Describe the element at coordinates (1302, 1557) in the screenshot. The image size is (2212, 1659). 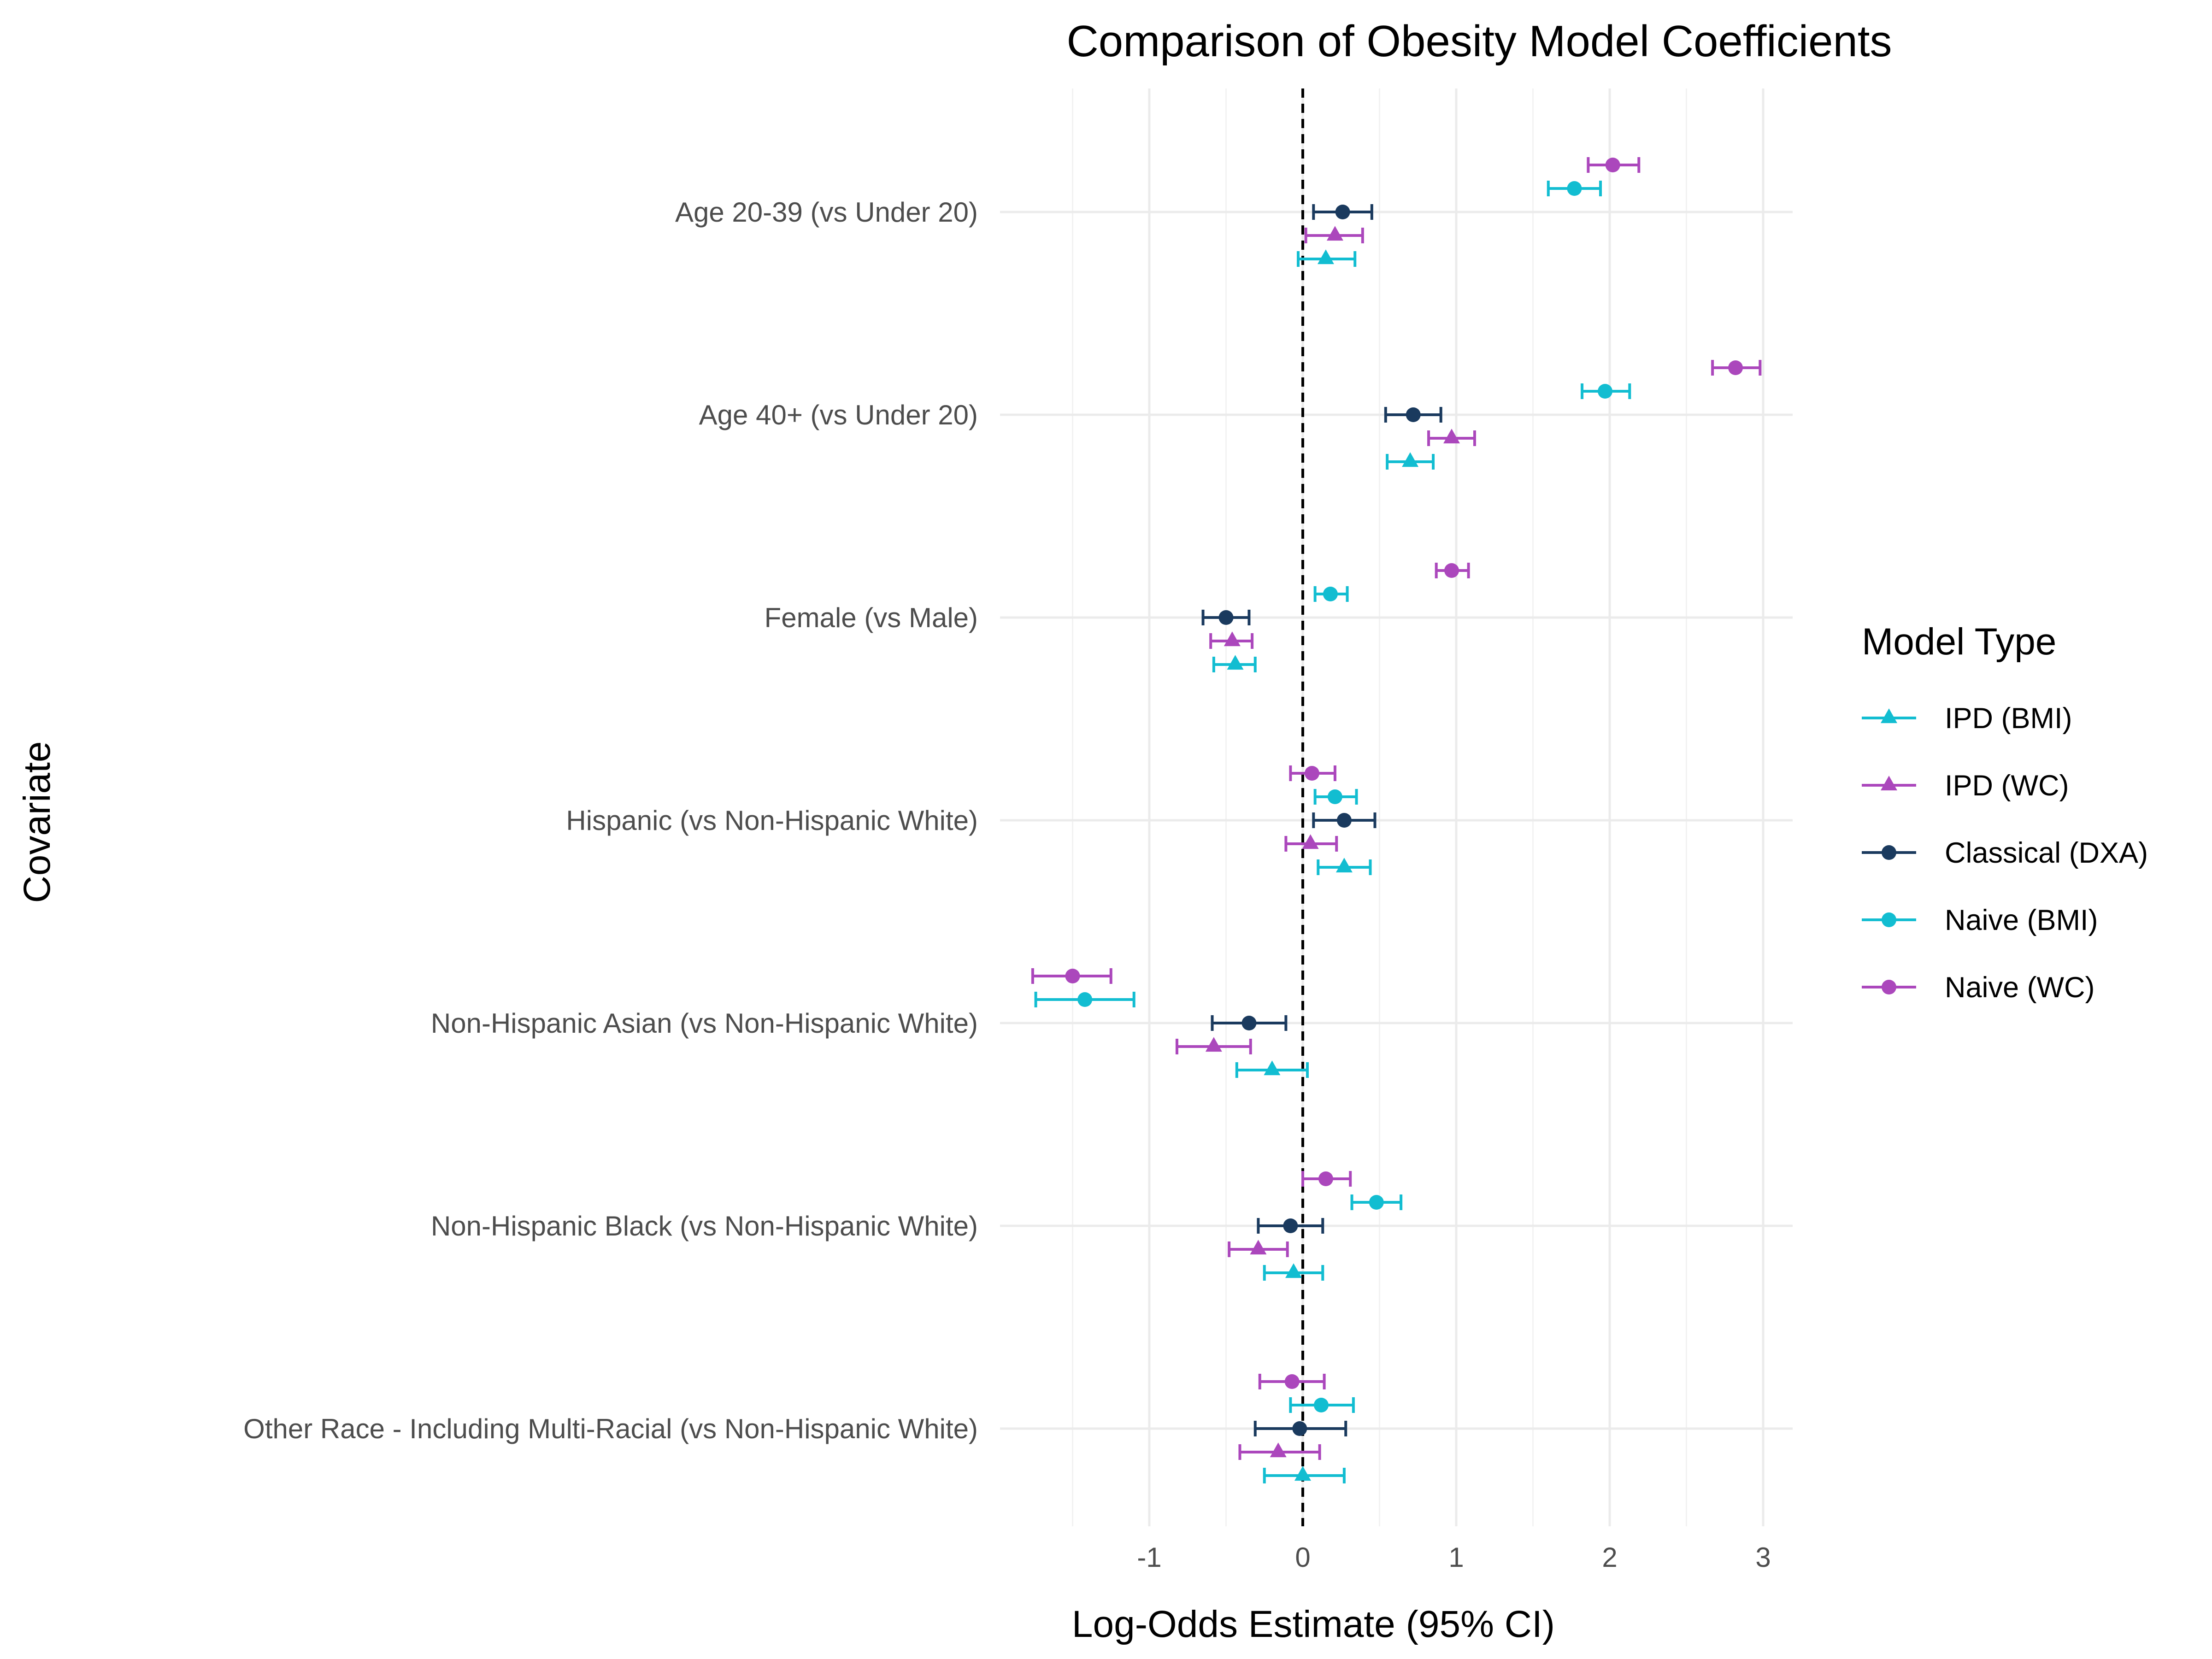
I see `x-tick-label: 0` at that location.